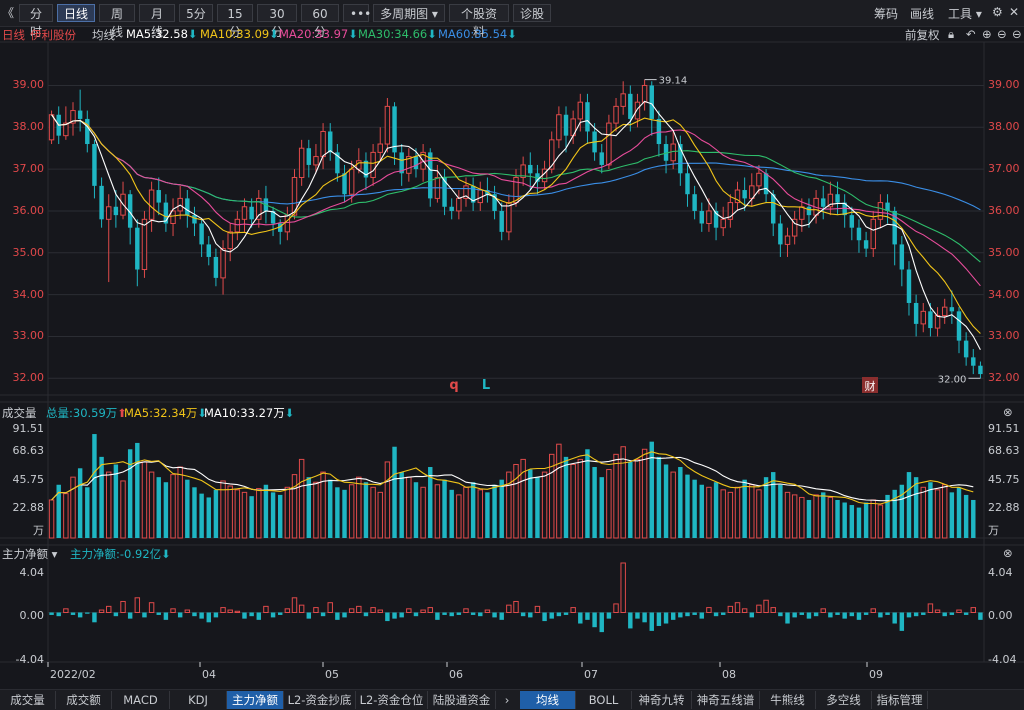 This screenshot has height=710, width=1024. I want to click on period-tab: 60分, so click(320, 21).